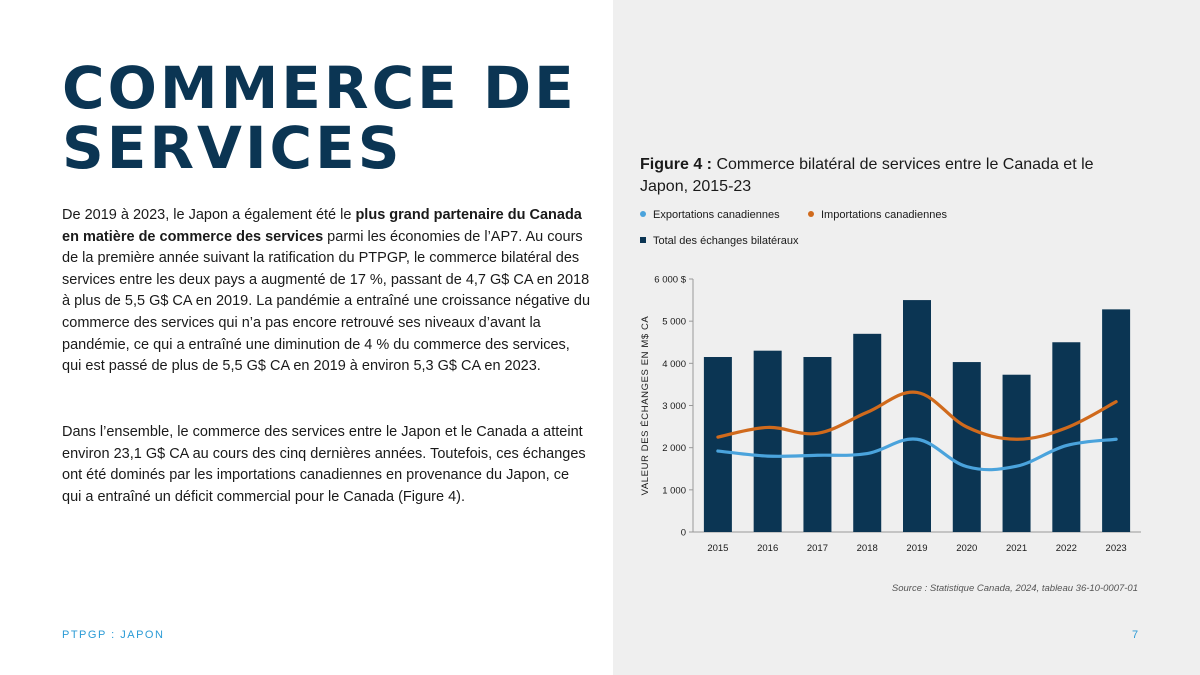 This screenshot has height=675, width=1200. What do you see at coordinates (674, 364) in the screenshot?
I see `y-tick-label: 4 000` at bounding box center [674, 364].